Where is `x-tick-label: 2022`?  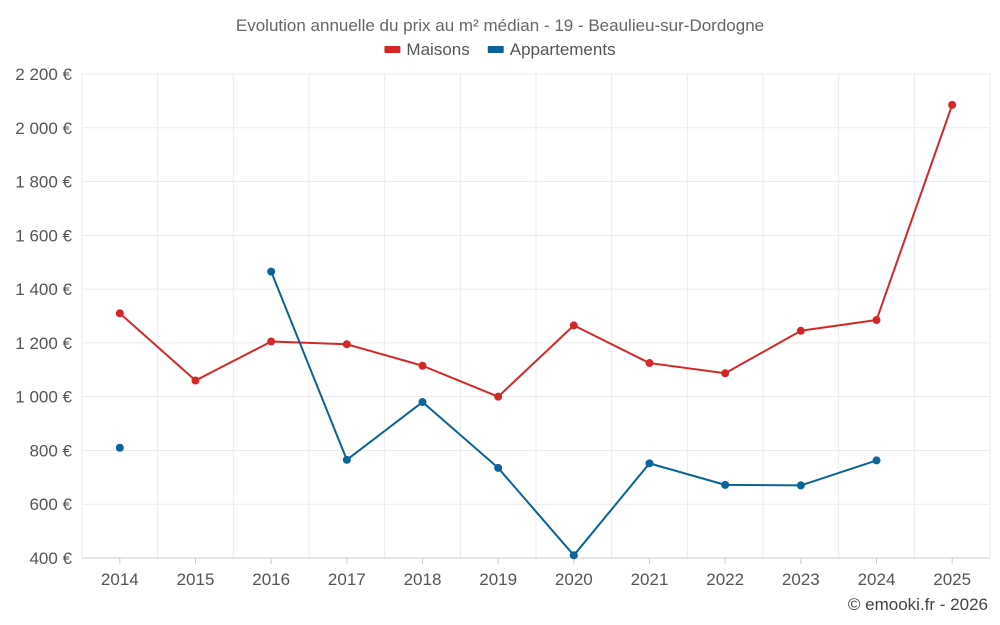 x-tick-label: 2022 is located at coordinates (725, 579).